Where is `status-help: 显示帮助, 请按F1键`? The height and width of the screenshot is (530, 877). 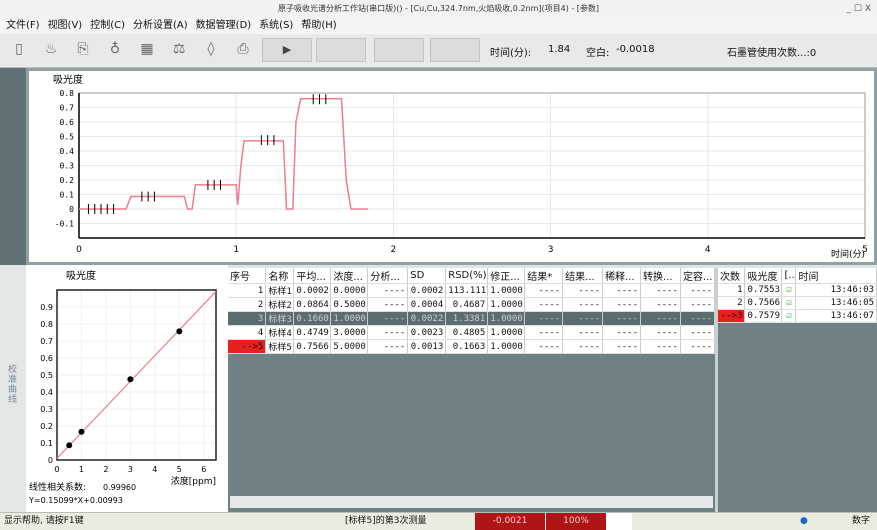
status-help: 显示帮助, 请按F1键 is located at coordinates (44, 521).